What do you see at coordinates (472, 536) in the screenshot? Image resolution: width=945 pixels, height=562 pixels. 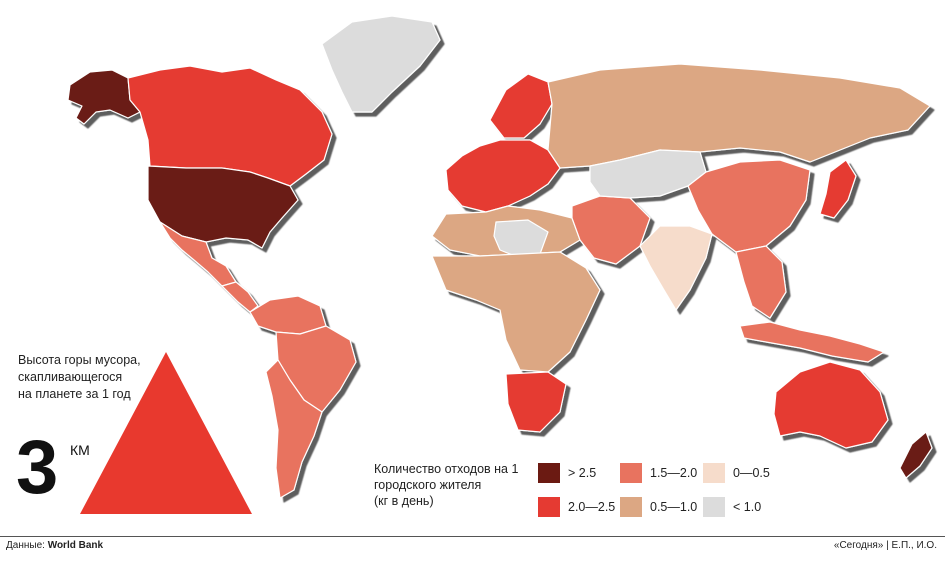 I see `footer-divider` at bounding box center [472, 536].